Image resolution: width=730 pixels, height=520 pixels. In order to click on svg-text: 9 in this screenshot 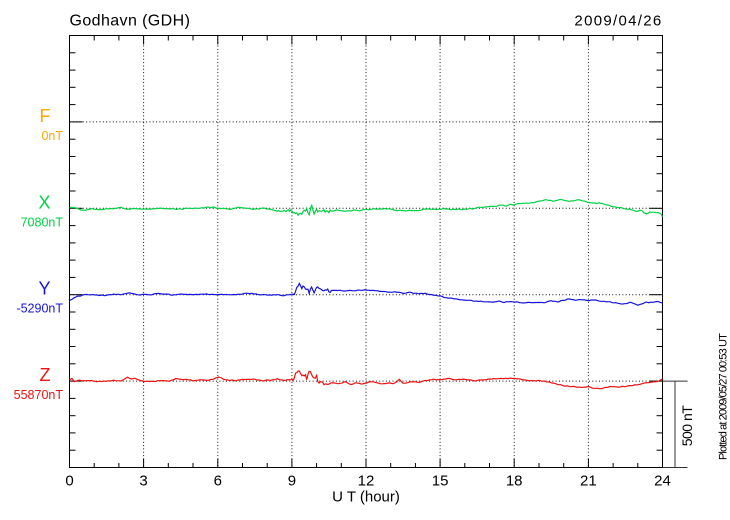, I will do `click(292, 481)`.